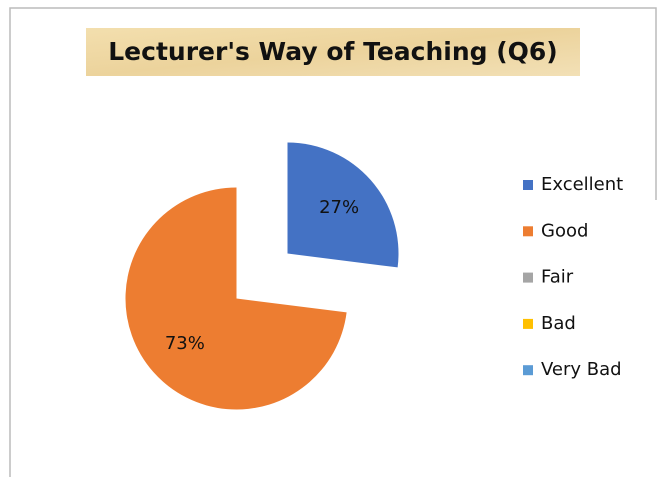 Image resolution: width=658 pixels, height=477 pixels. What do you see at coordinates (582, 184) in the screenshot?
I see `legend-label: Excellent` at bounding box center [582, 184].